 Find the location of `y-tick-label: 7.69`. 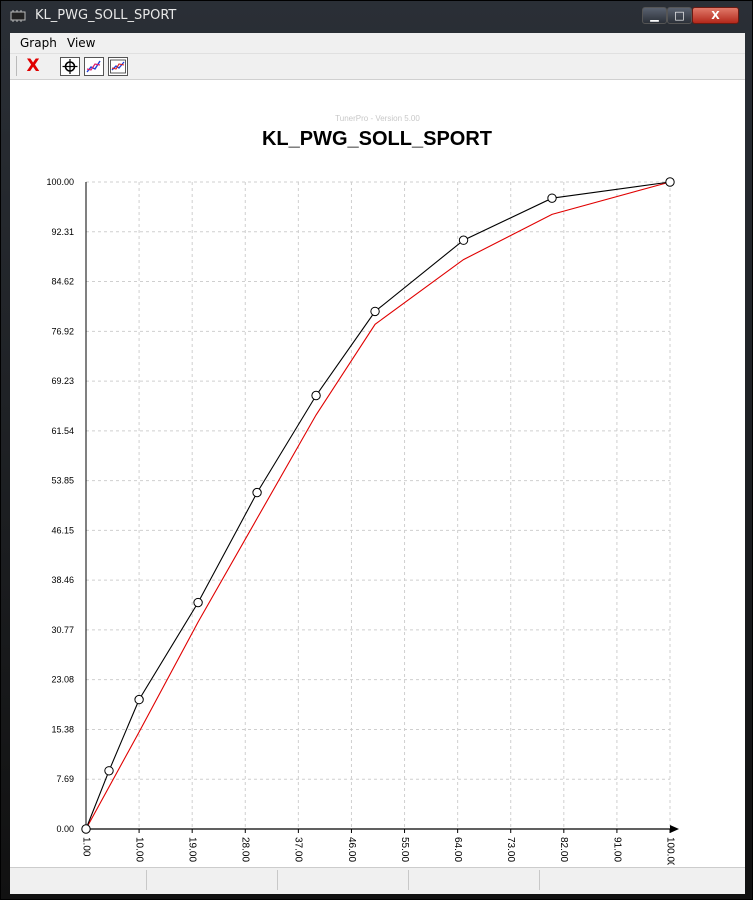

y-tick-label: 7.69 is located at coordinates (65, 779).